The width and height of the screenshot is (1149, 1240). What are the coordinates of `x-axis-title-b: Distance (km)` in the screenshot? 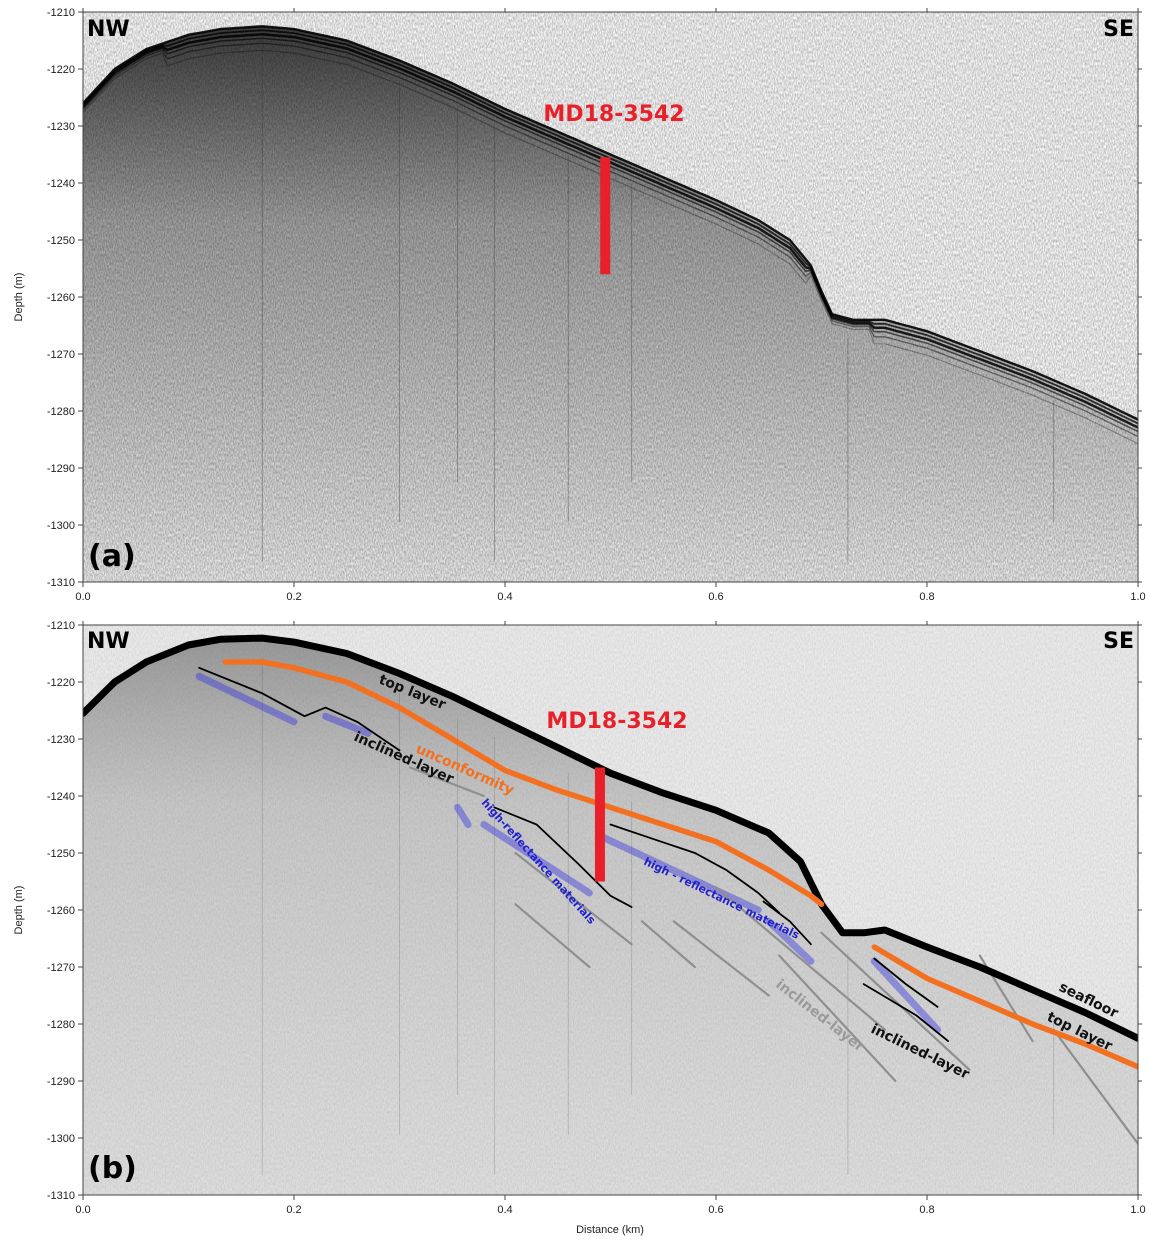 It's located at (610, 1230).